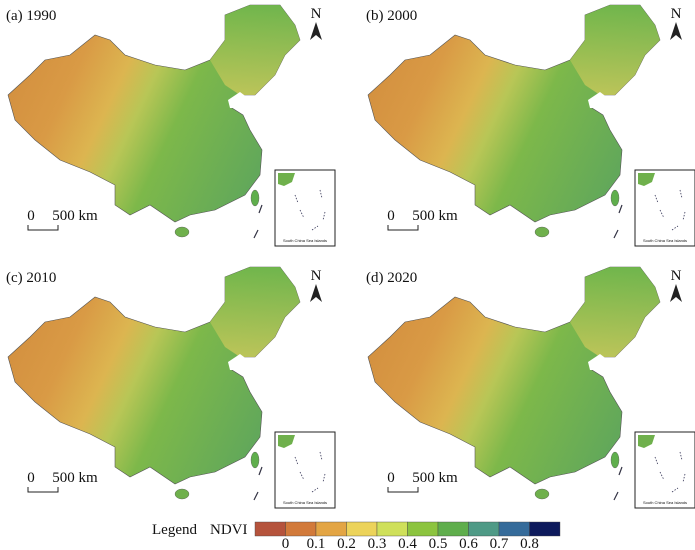 The image size is (695, 550). I want to click on legend-tick: 0, so click(286, 543).